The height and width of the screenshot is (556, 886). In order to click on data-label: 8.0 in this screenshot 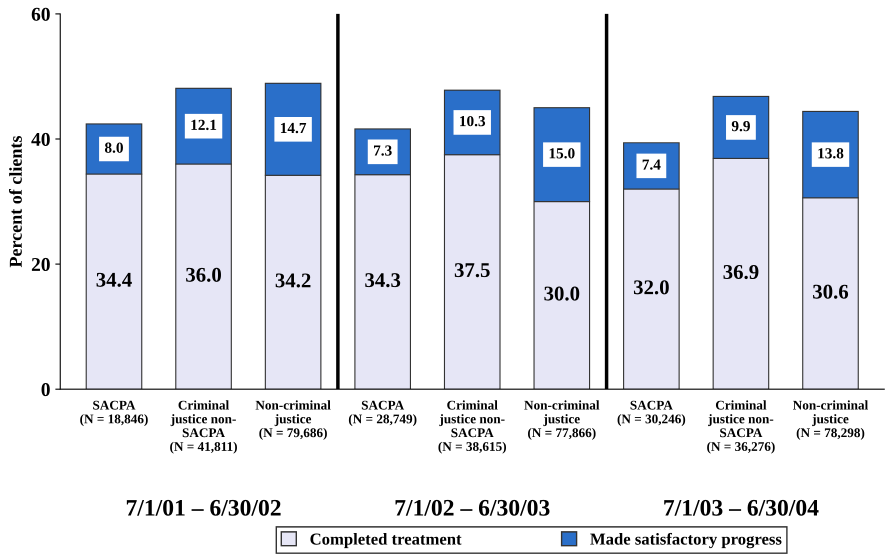, I will do `click(113, 147)`.